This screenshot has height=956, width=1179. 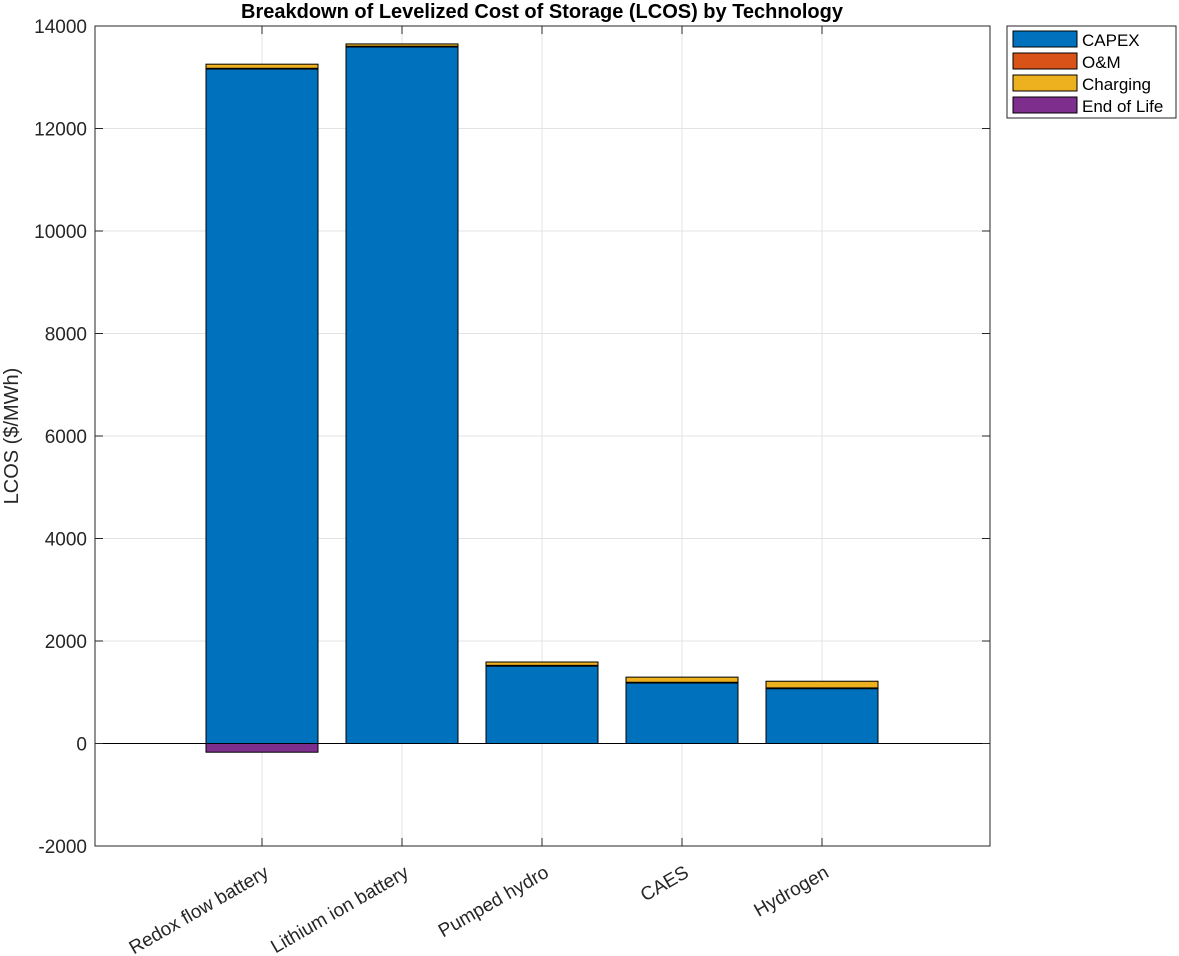 I want to click on y-axis-label: LCOS ($/MWh), so click(x=12, y=436).